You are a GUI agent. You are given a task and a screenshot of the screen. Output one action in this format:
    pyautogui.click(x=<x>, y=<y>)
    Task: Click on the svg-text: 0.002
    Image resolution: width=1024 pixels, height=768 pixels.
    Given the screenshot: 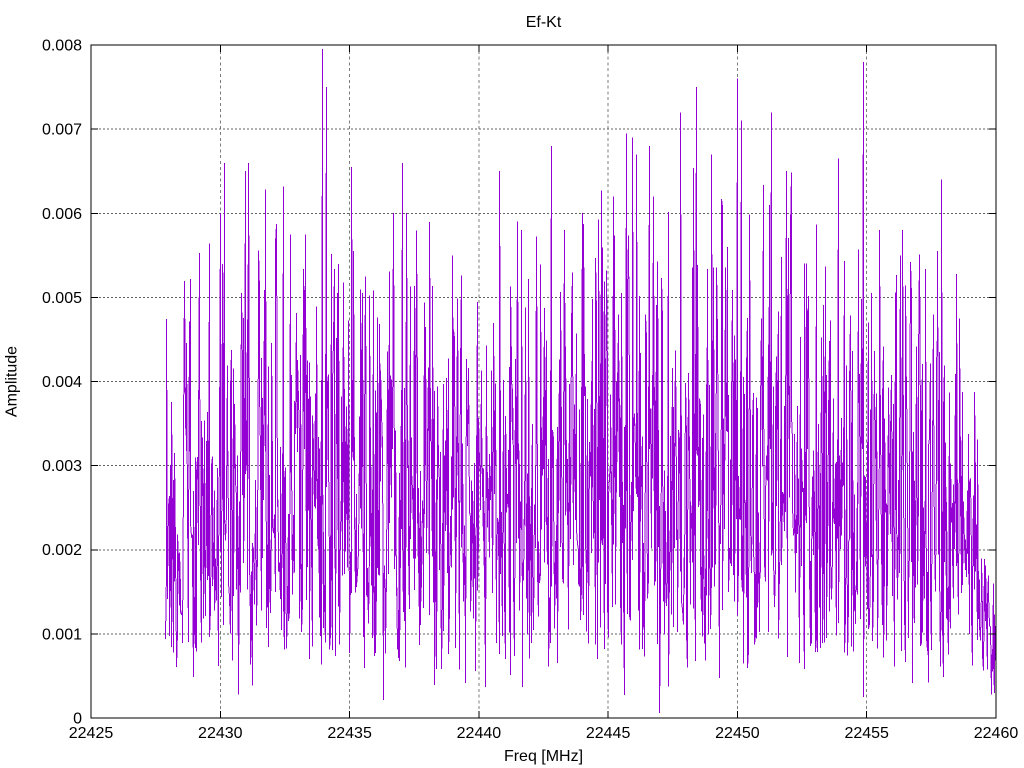 What is the action you would take?
    pyautogui.click(x=62, y=550)
    